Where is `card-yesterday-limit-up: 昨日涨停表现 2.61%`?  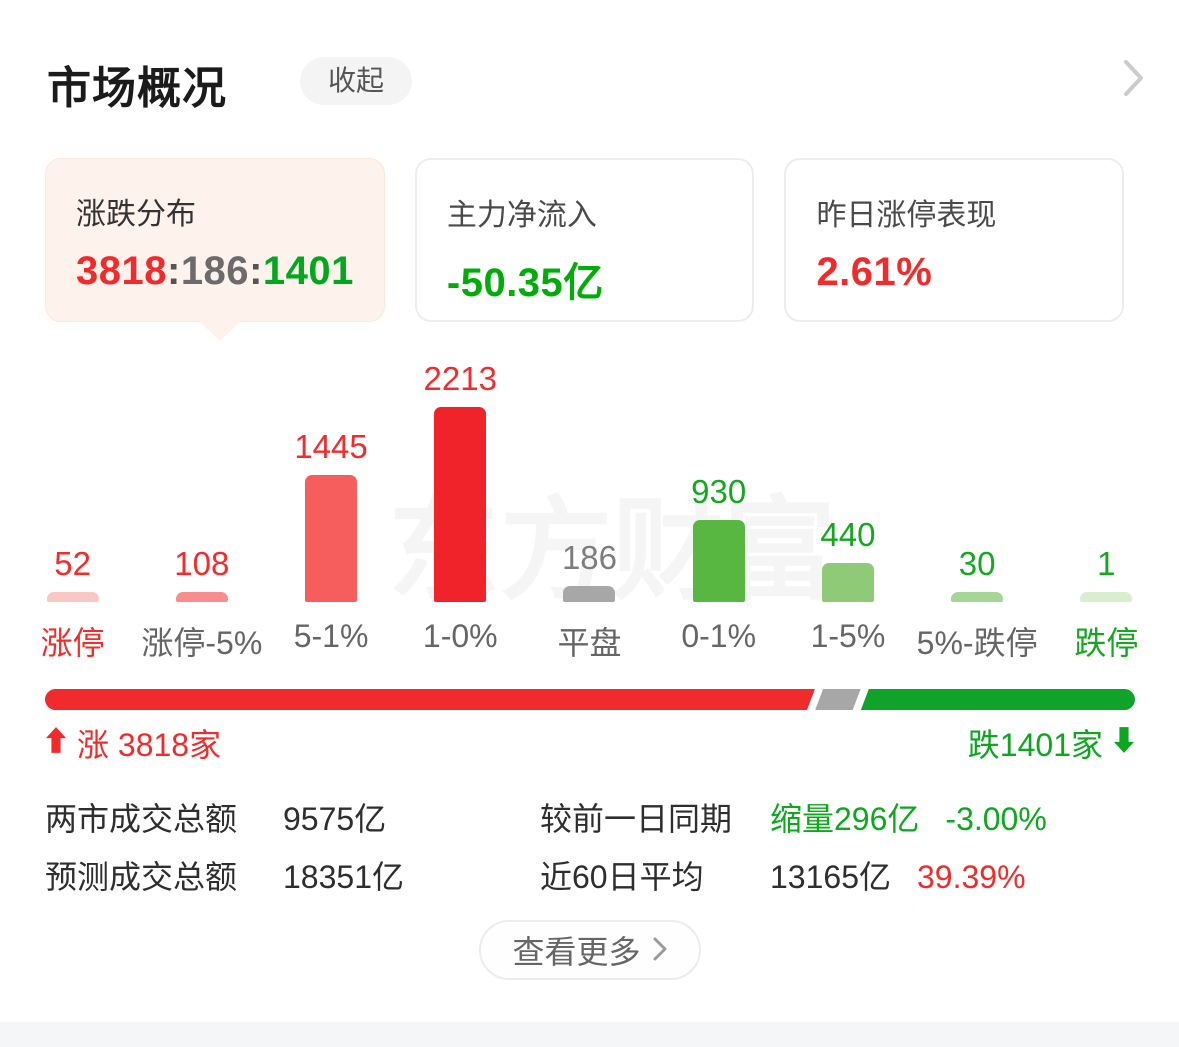
card-yesterday-limit-up: 昨日涨停表现 2.61% is located at coordinates (954, 240).